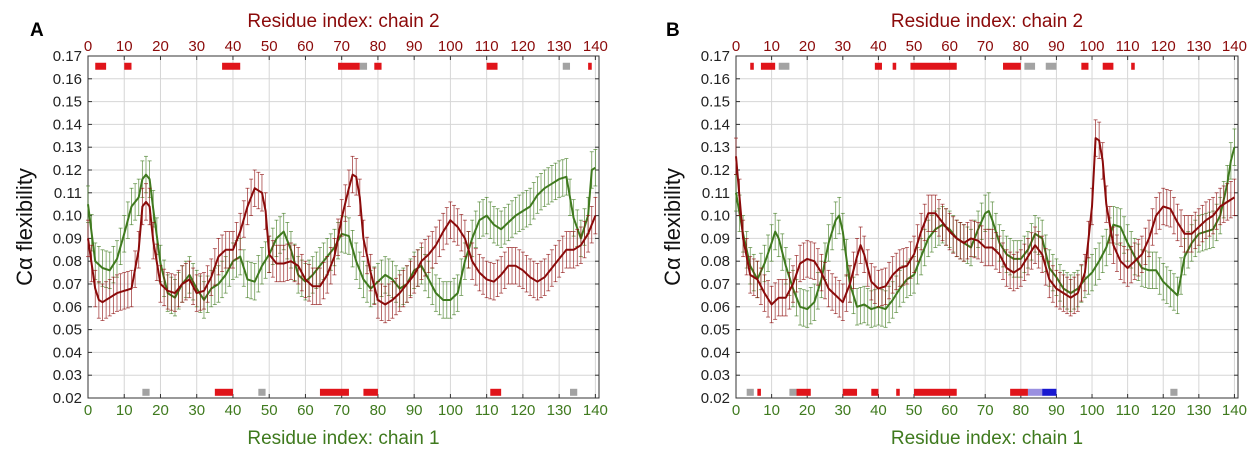  What do you see at coordinates (67, 102) in the screenshot?
I see `y-tick-label: 0.15` at bounding box center [67, 102].